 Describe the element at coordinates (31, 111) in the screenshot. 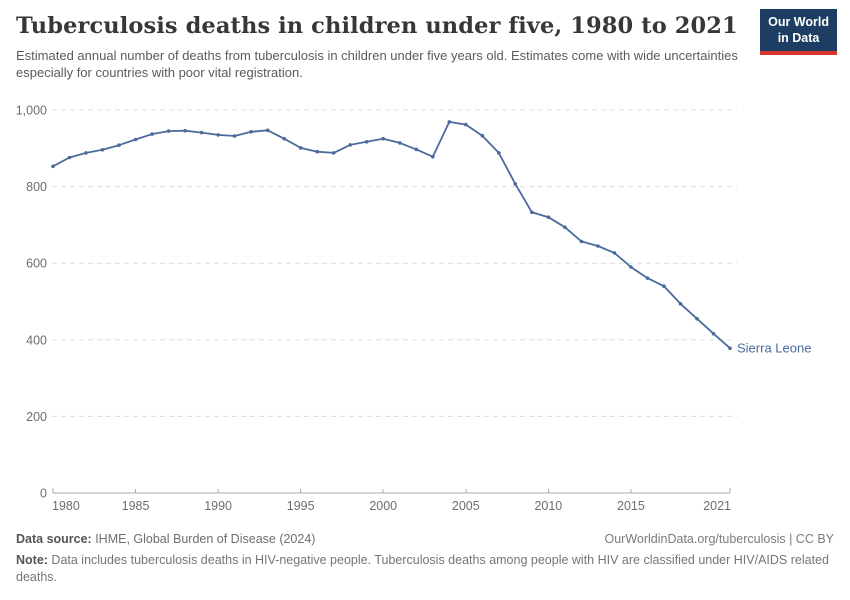

I see `y-tick-label: 1,000` at that location.